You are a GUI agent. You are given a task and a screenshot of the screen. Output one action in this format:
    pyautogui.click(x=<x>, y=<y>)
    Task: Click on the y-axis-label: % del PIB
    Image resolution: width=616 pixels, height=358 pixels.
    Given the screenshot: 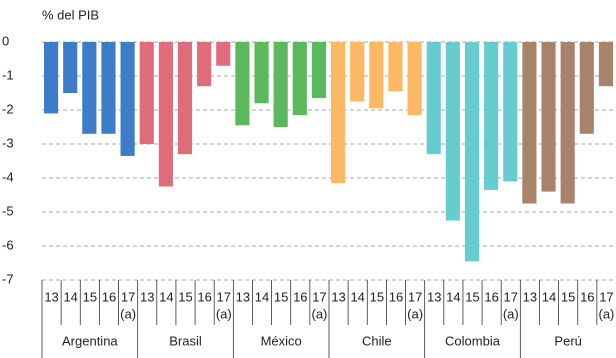 What is the action you would take?
    pyautogui.click(x=70, y=14)
    